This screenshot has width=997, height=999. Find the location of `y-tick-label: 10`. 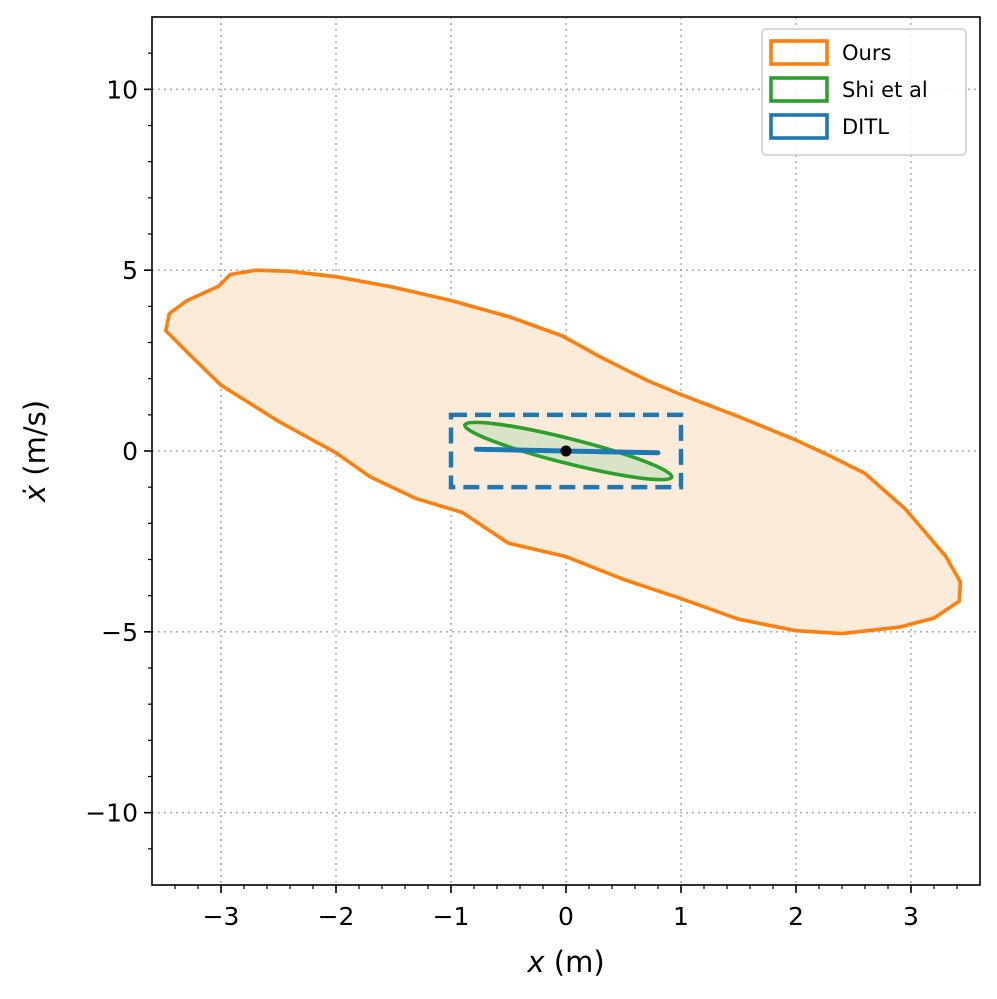

y-tick-label: 10 is located at coordinates (122, 89).